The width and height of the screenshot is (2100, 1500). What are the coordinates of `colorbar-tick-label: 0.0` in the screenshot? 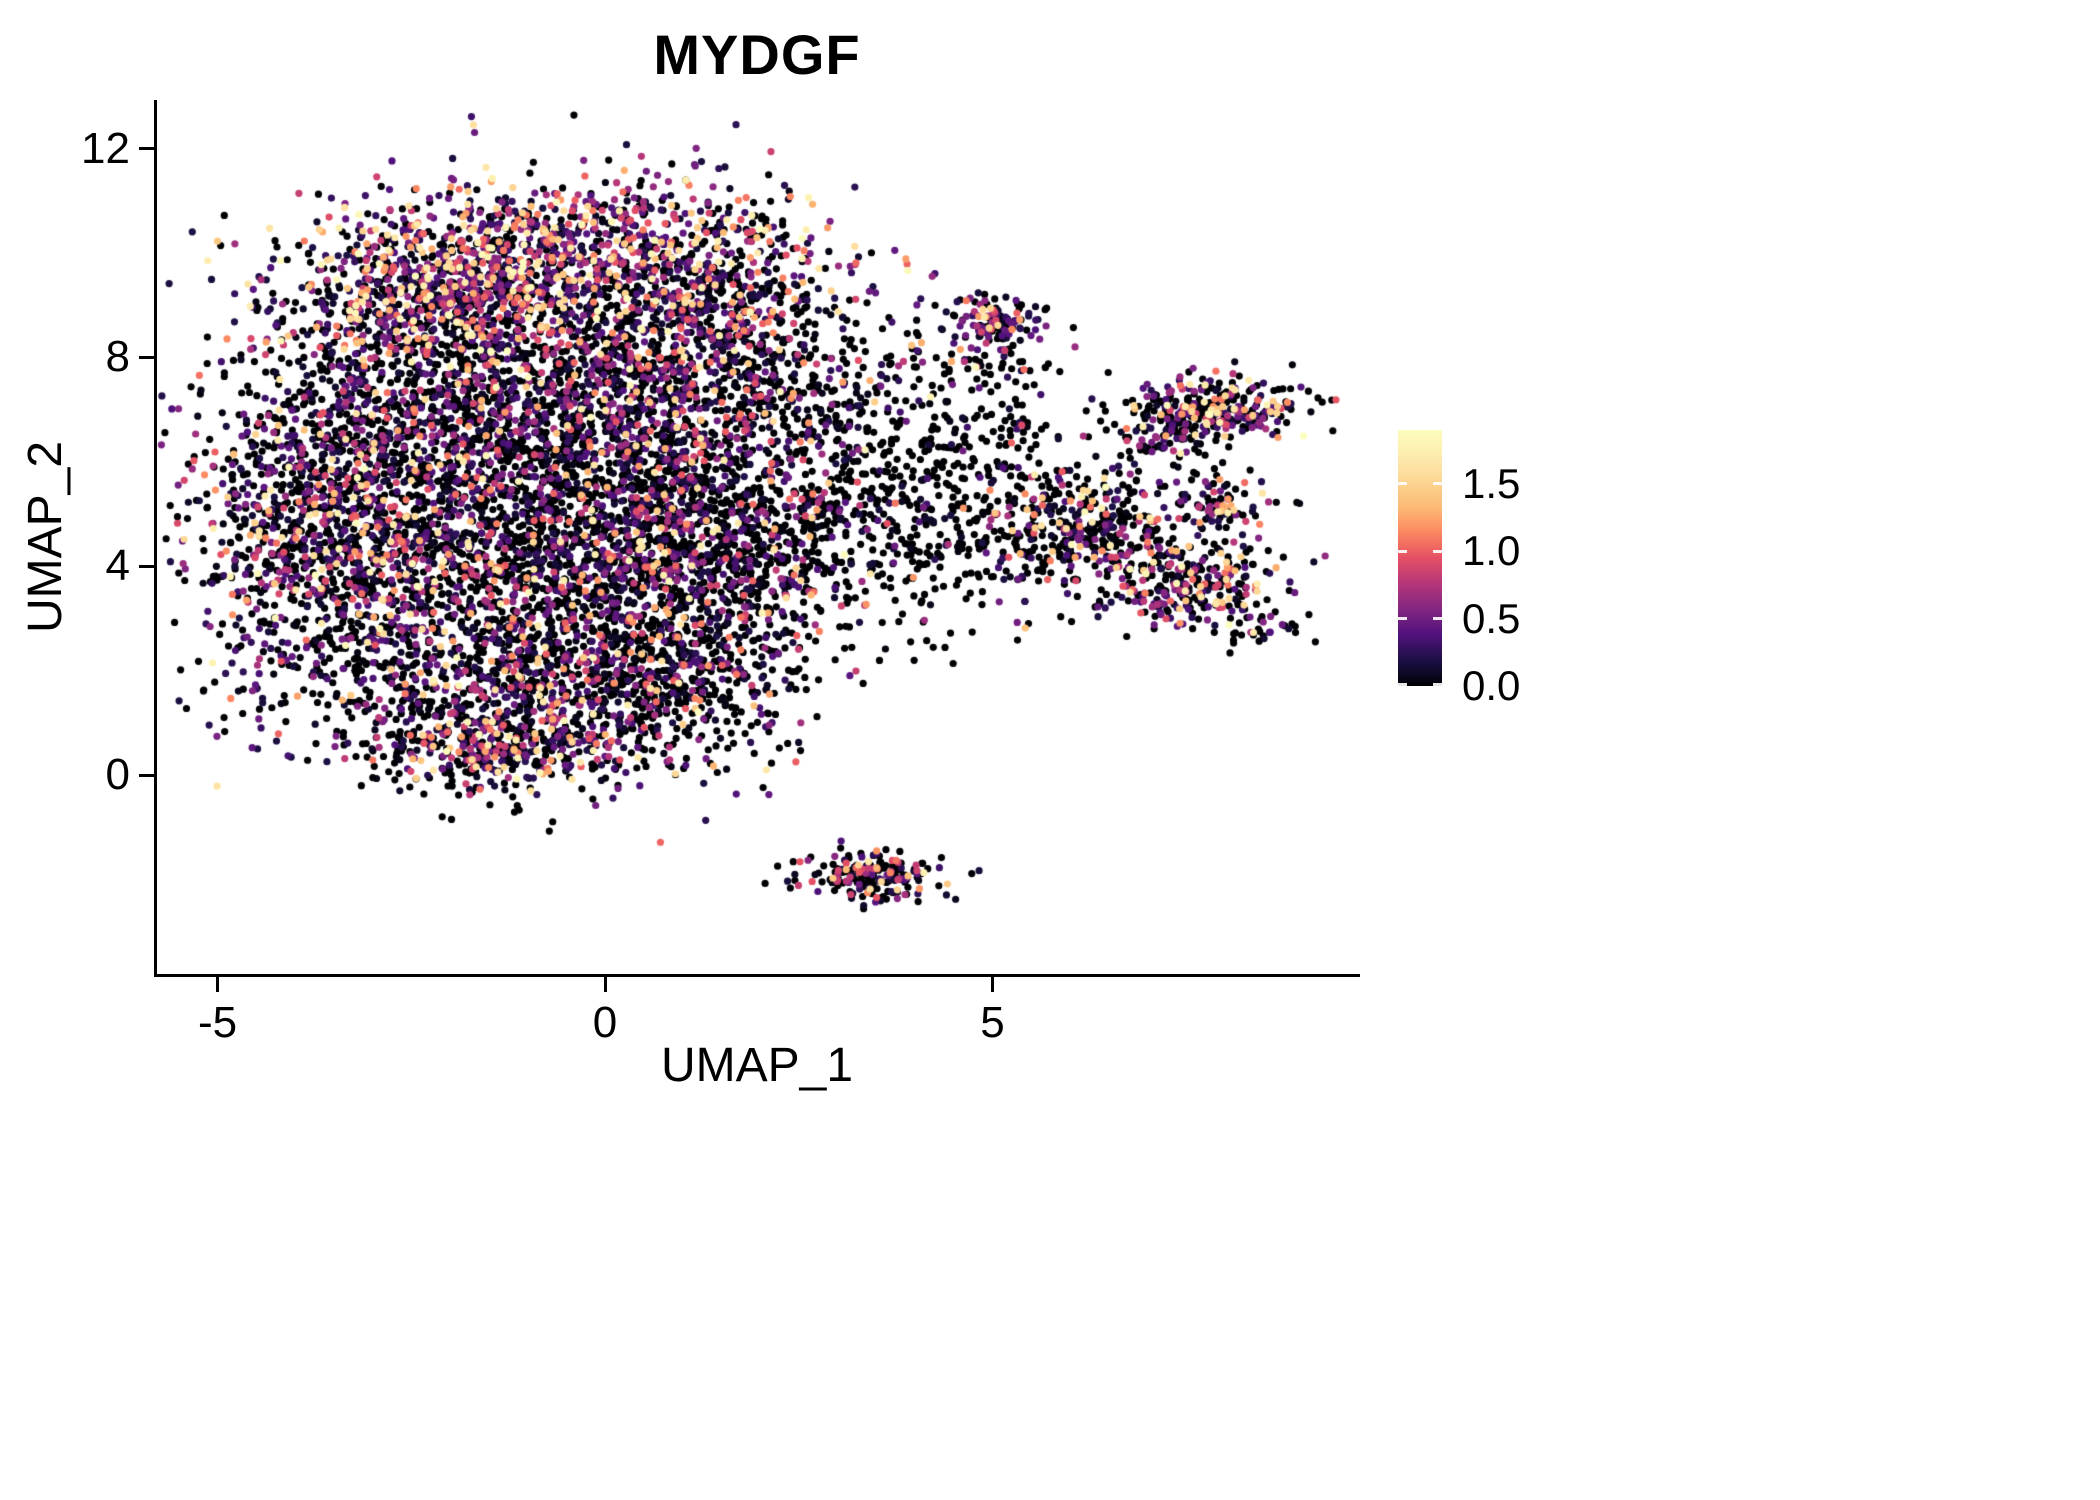 It's located at (1491, 685).